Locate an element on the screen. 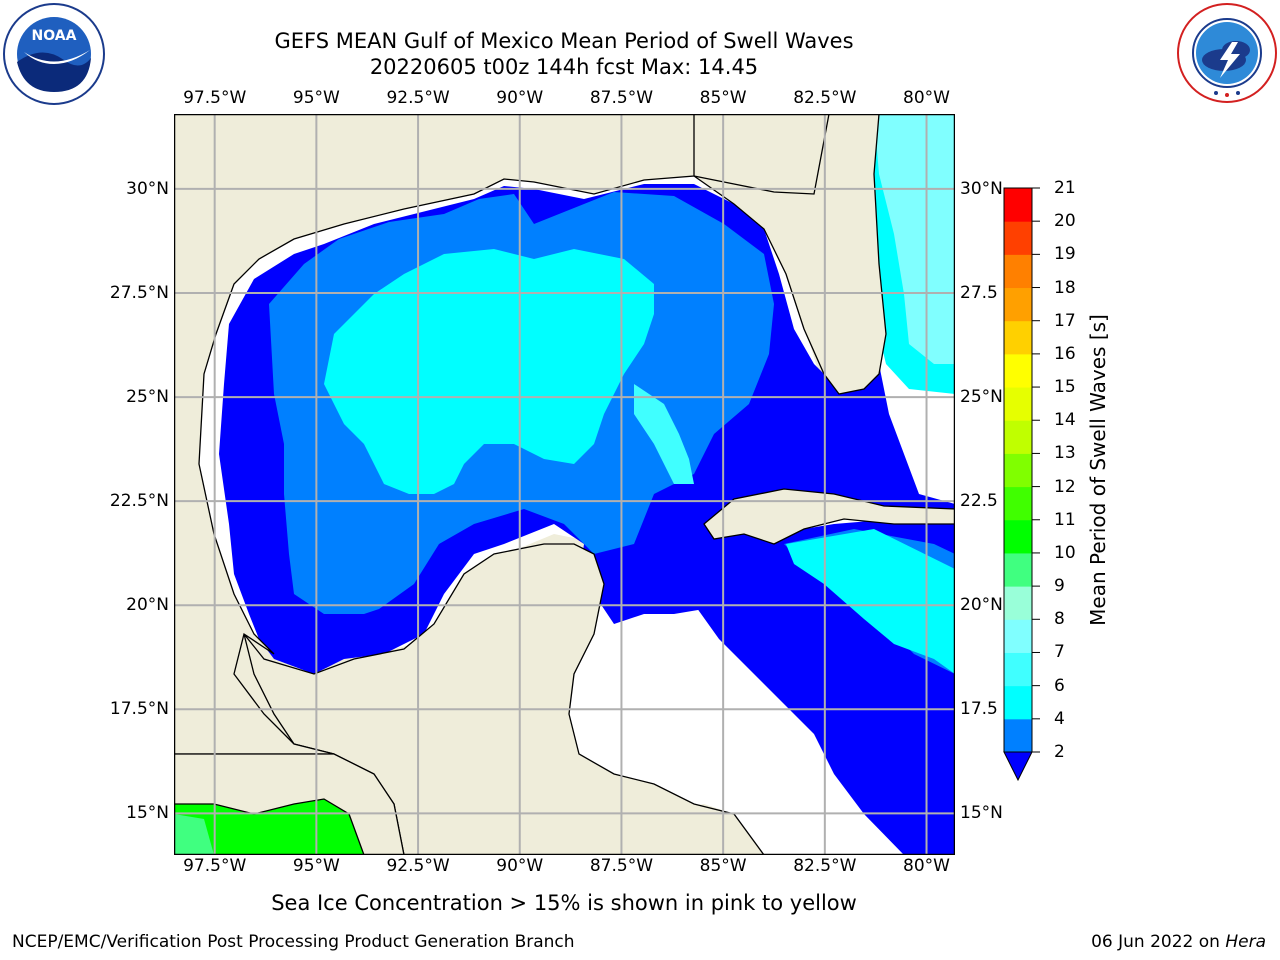 This screenshot has height=960, width=1280. colorbar-level-label: 18 is located at coordinates (1065, 287).